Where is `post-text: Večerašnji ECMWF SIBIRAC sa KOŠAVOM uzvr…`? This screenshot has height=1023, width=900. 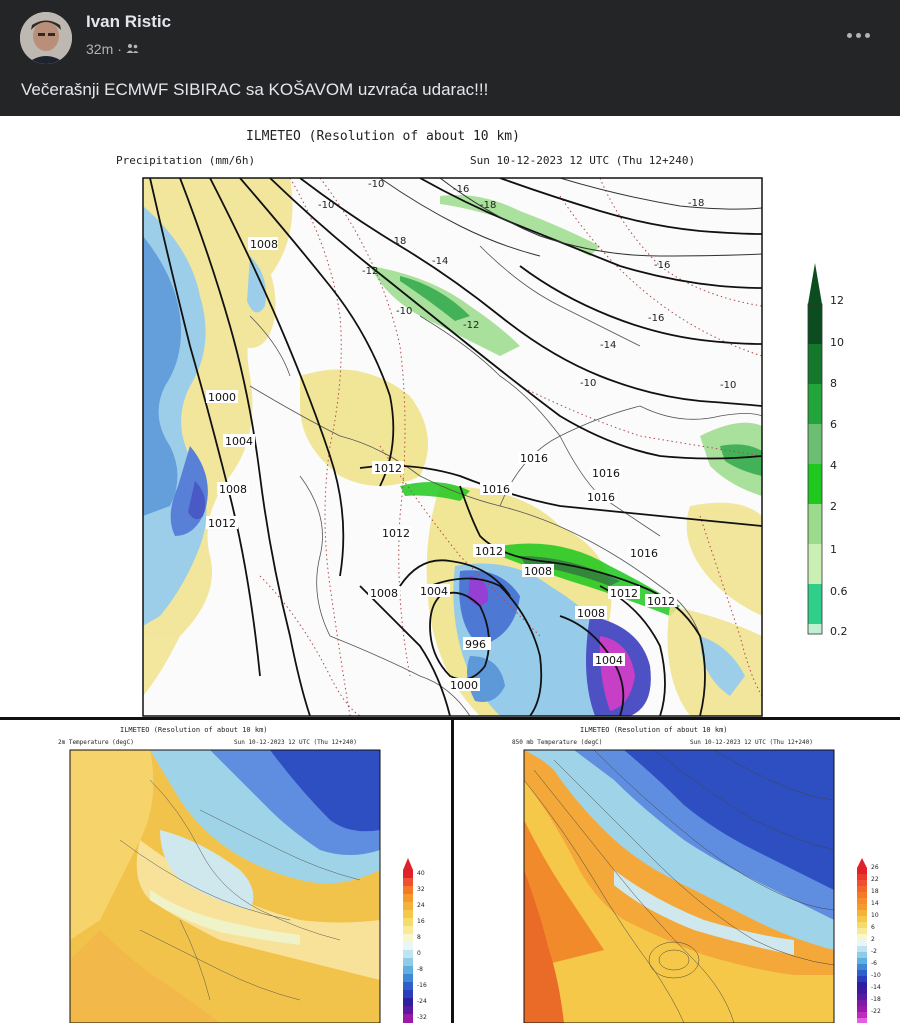
post-text: Večerašnji ECMWF SIBIRAC sa KOŠAVOM uzvr… is located at coordinates (255, 89).